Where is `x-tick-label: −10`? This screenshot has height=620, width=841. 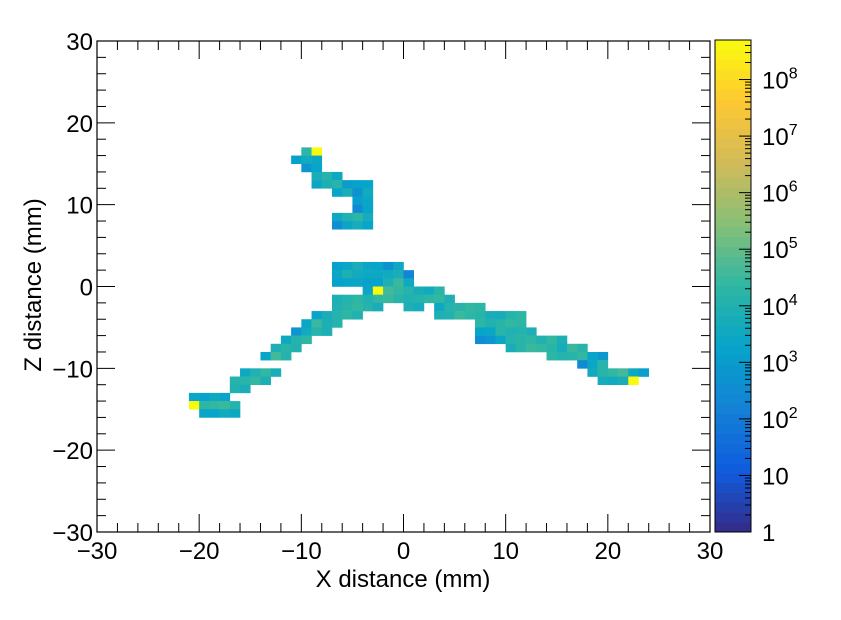
x-tick-label: −10 is located at coordinates (301, 551).